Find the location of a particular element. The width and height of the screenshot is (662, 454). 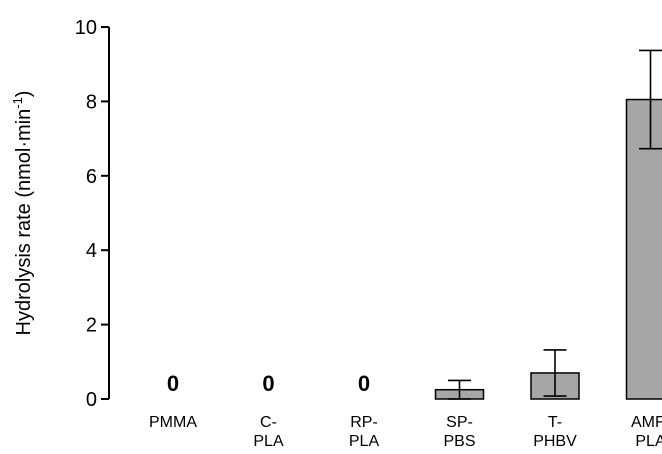

y-tick-label: 4 is located at coordinates (91, 251).